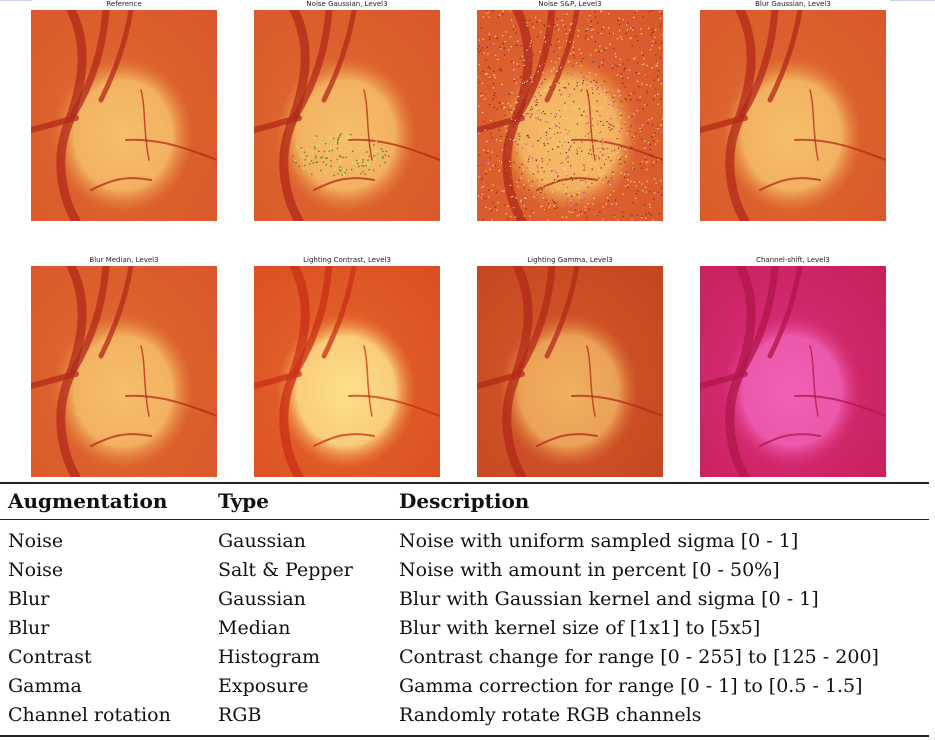 This screenshot has width=935, height=740. What do you see at coordinates (570, 4) in the screenshot?
I see `panel-title: Noise S&P, Level3` at bounding box center [570, 4].